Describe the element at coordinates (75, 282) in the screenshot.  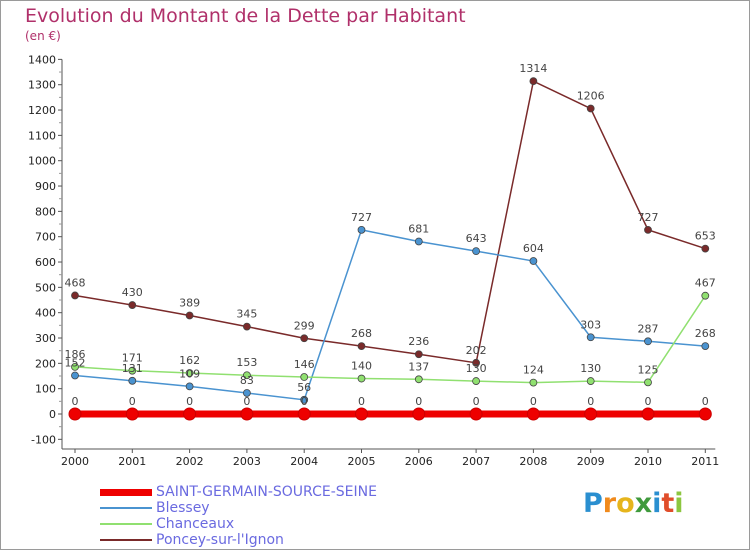
I see `data-label: 468` at that location.